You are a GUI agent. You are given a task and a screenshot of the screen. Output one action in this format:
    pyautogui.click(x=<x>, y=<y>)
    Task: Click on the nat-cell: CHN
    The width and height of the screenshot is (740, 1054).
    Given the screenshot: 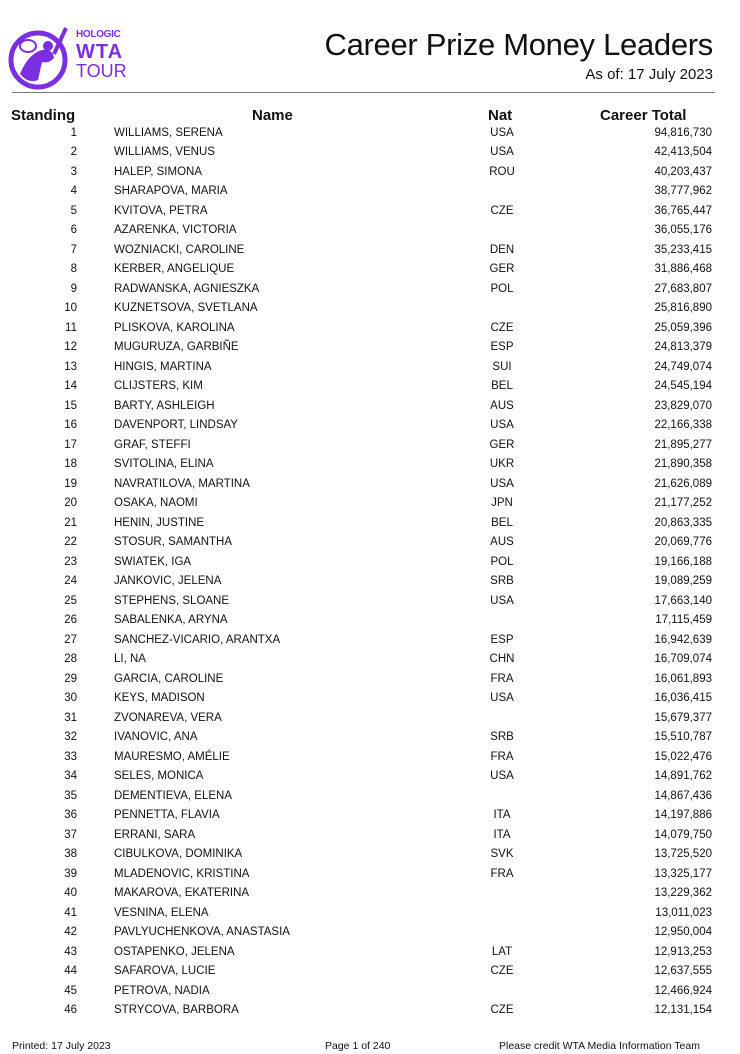 What is the action you would take?
    pyautogui.click(x=502, y=659)
    